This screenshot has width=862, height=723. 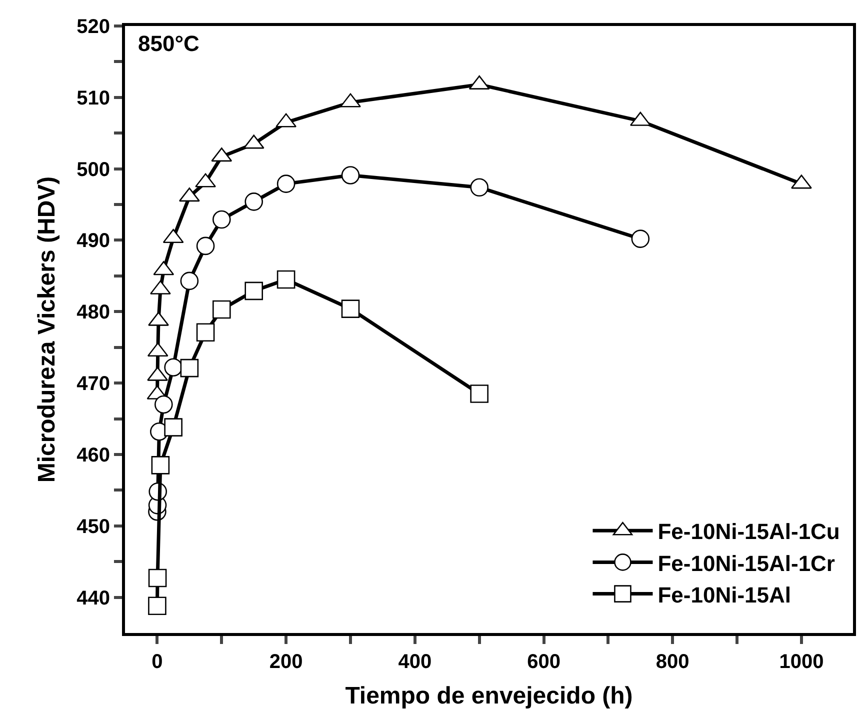 What do you see at coordinates (673, 662) in the screenshot?
I see `x-tick-label: 800` at bounding box center [673, 662].